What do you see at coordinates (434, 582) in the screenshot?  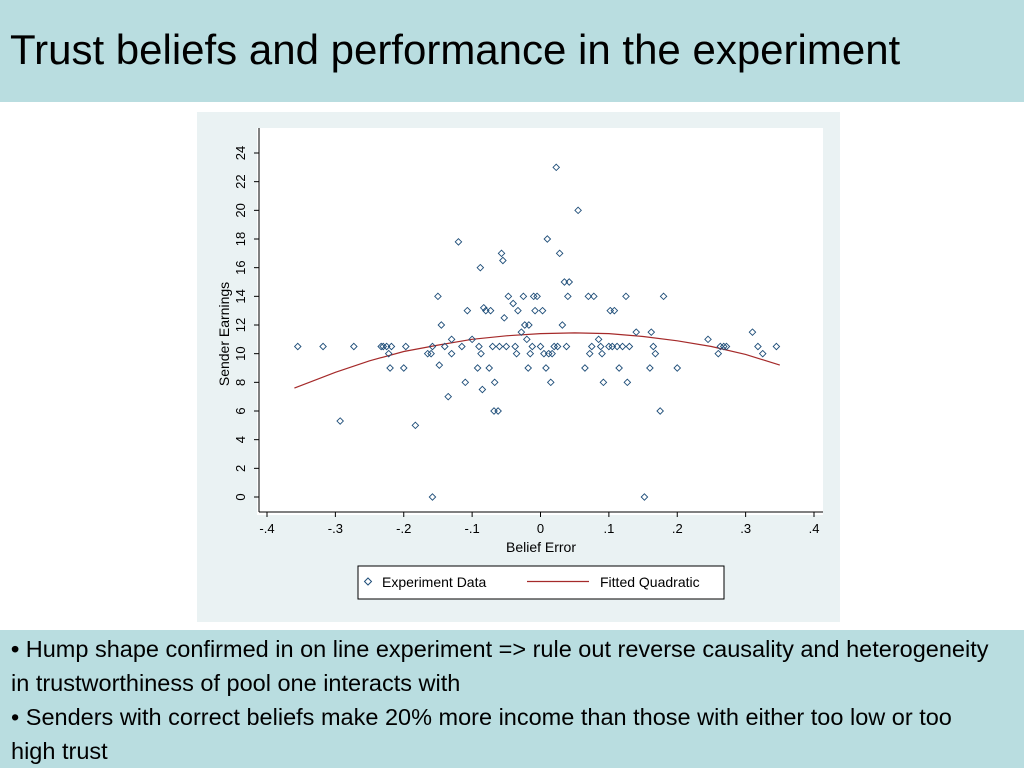 I see `legend-label-experiment-data: Experiment Data` at bounding box center [434, 582].